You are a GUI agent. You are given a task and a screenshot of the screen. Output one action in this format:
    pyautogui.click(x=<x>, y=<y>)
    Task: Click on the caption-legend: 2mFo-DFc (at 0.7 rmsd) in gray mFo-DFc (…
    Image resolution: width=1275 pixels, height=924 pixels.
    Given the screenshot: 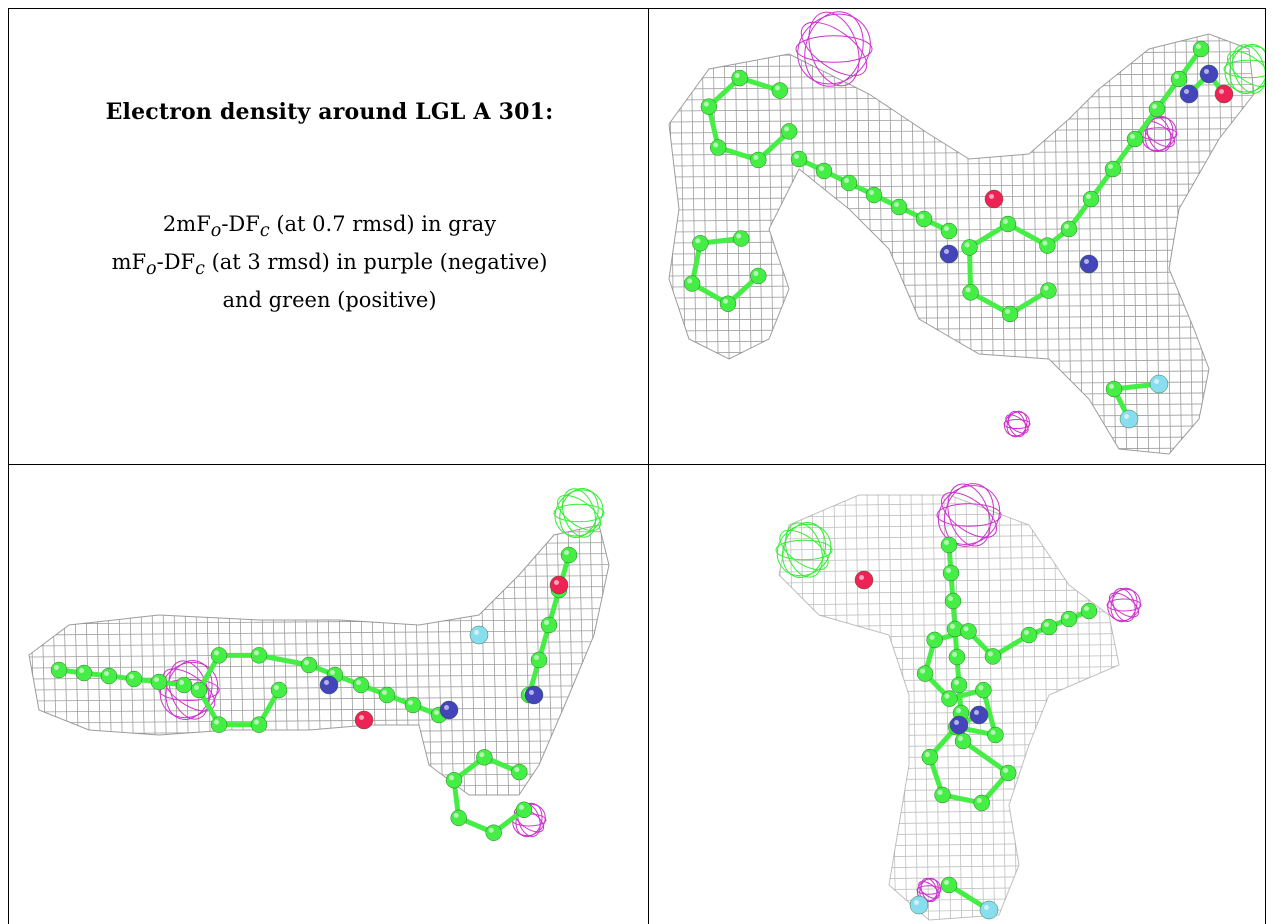 What is the action you would take?
    pyautogui.click(x=328, y=262)
    